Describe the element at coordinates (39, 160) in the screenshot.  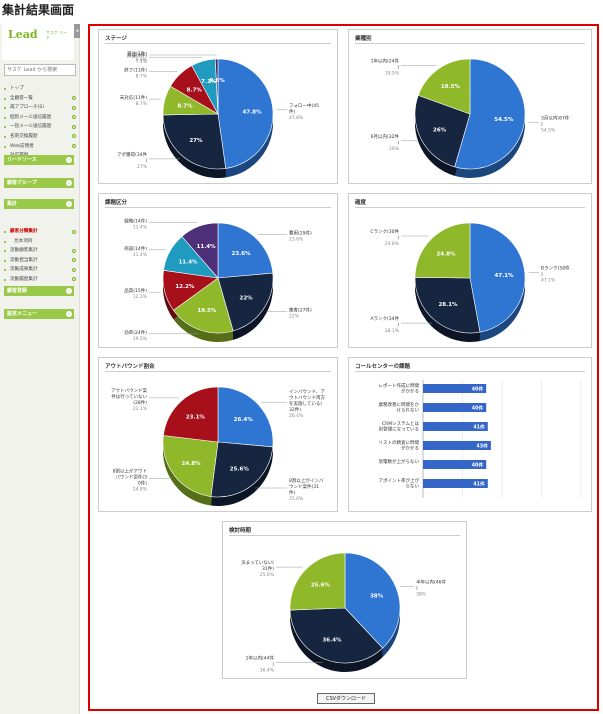
I see `sidebar-section-header: リードソース ›` at that location.